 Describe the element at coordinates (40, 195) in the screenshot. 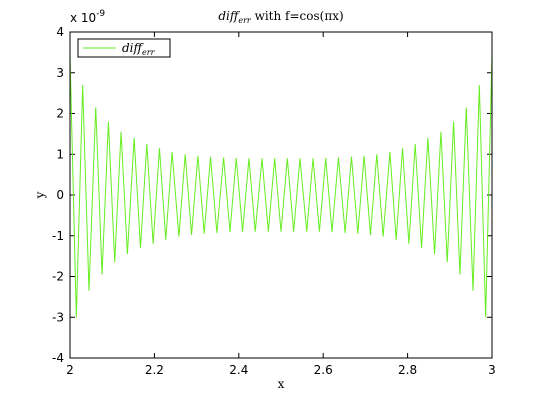

I see `y-axis-label: y` at that location.